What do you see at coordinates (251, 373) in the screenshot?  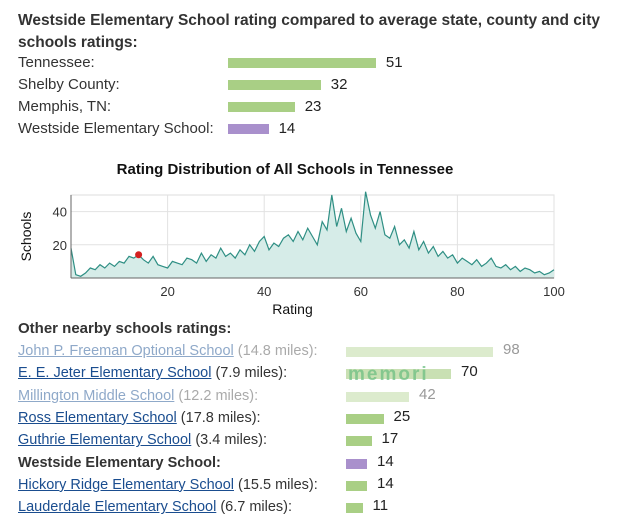 I see `nearby-distance: (7.9 miles):` at bounding box center [251, 373].